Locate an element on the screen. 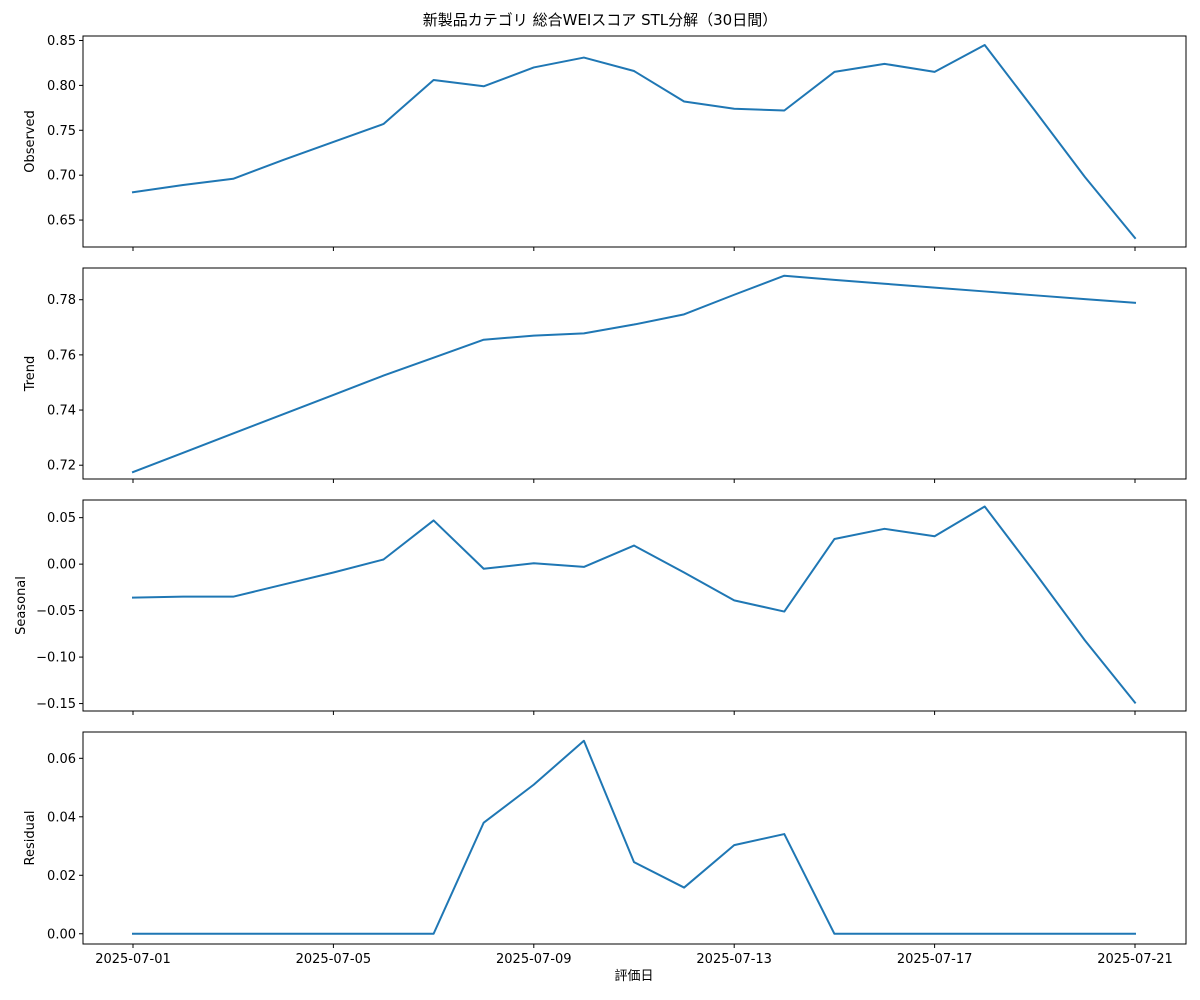  y-tick-label-1-2: 0.70 is located at coordinates (61, 176).